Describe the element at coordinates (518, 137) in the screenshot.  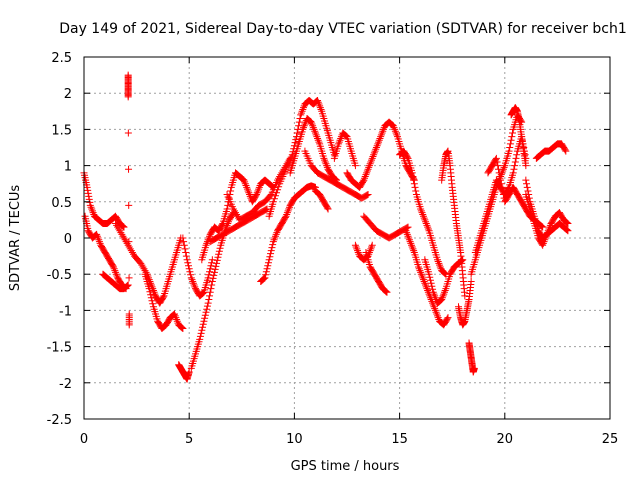
I see `series-trace-af` at that location.